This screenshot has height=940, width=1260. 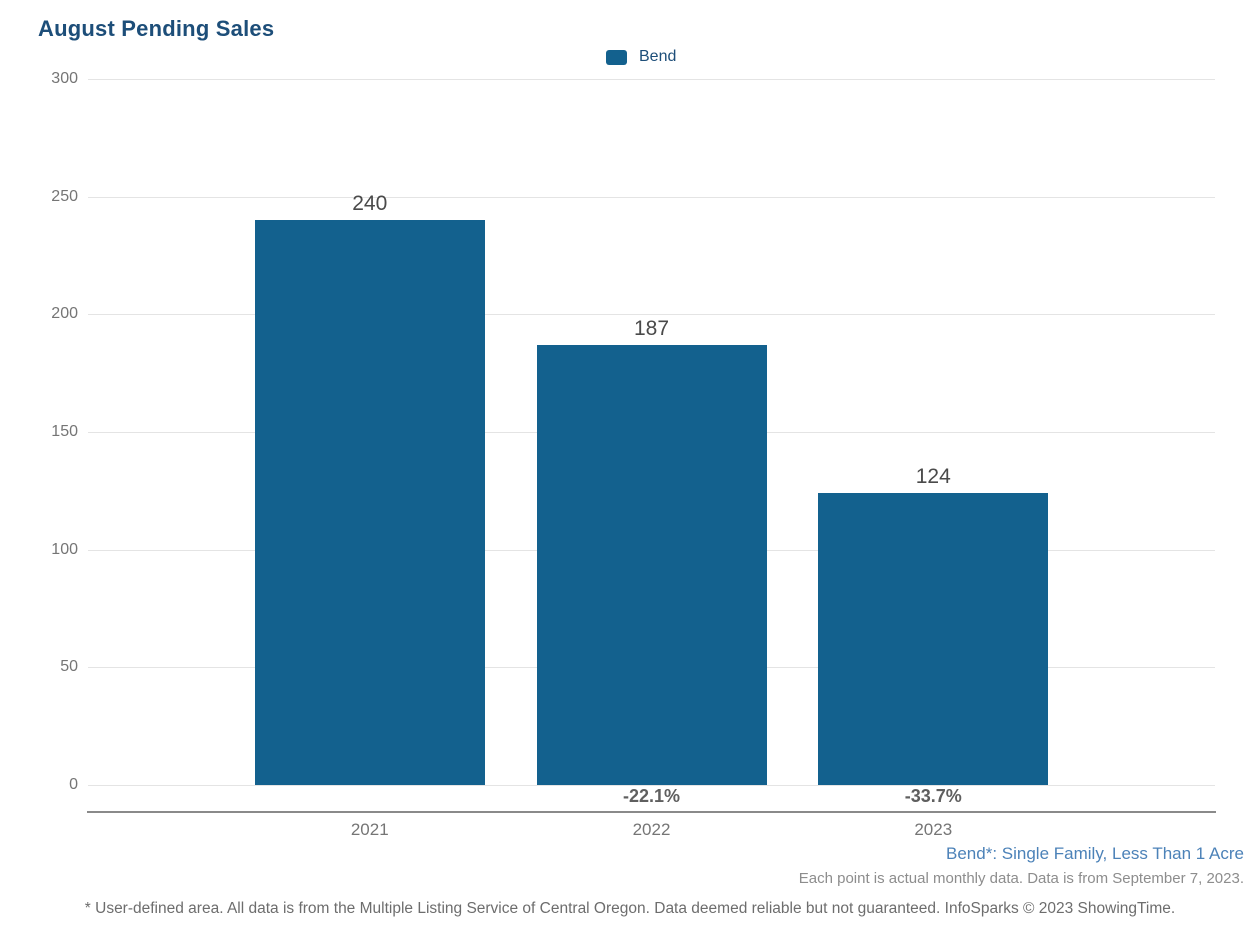 I want to click on x-axis-label-2021: 2021, so click(x=369, y=829).